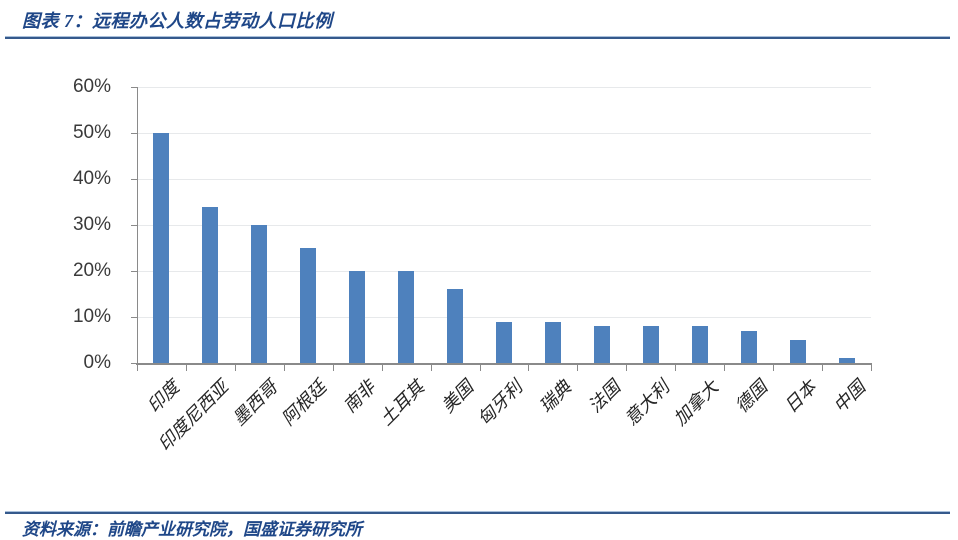 This screenshot has height=540, width=958. I want to click on y-axis-label: 30%, so click(91, 224).